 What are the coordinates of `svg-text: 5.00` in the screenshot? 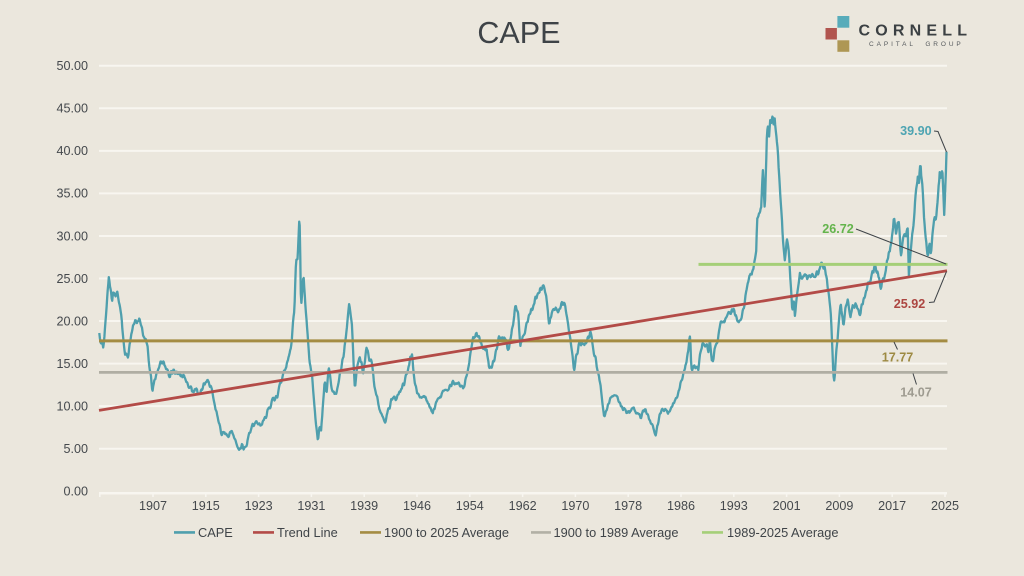 It's located at (75, 449).